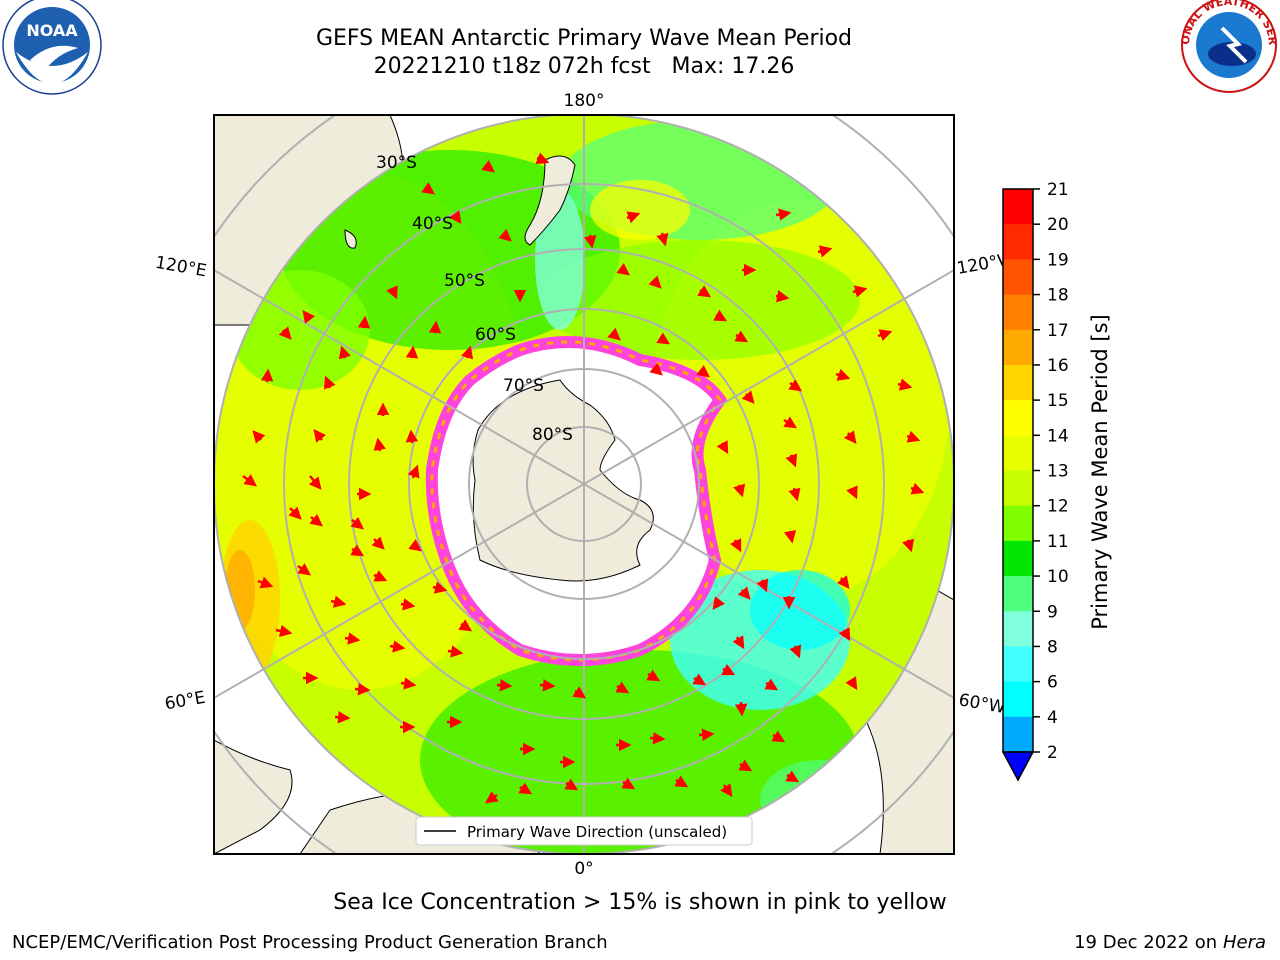  Describe the element at coordinates (1146, 942) in the screenshot. I see `footer-date-text: 19 Dec 2022 on` at that location.